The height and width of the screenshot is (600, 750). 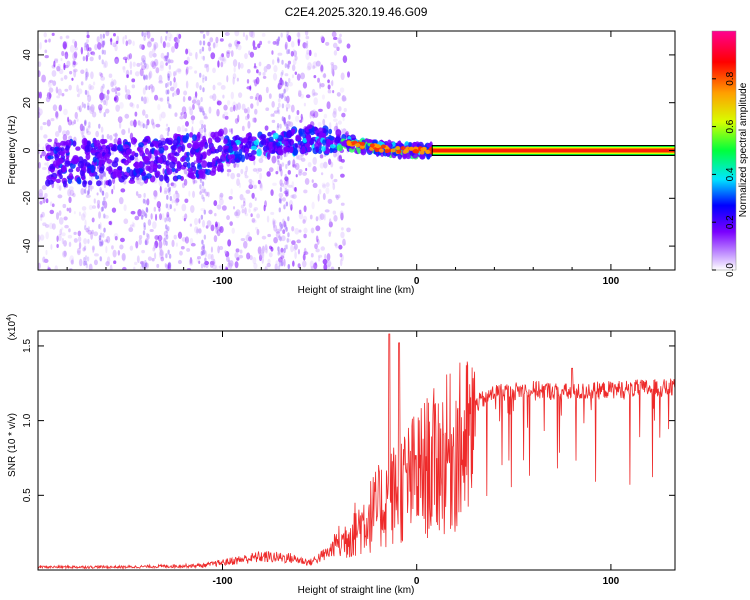 What do you see at coordinates (383, 146) in the screenshot?
I see `track-peak` at bounding box center [383, 146].